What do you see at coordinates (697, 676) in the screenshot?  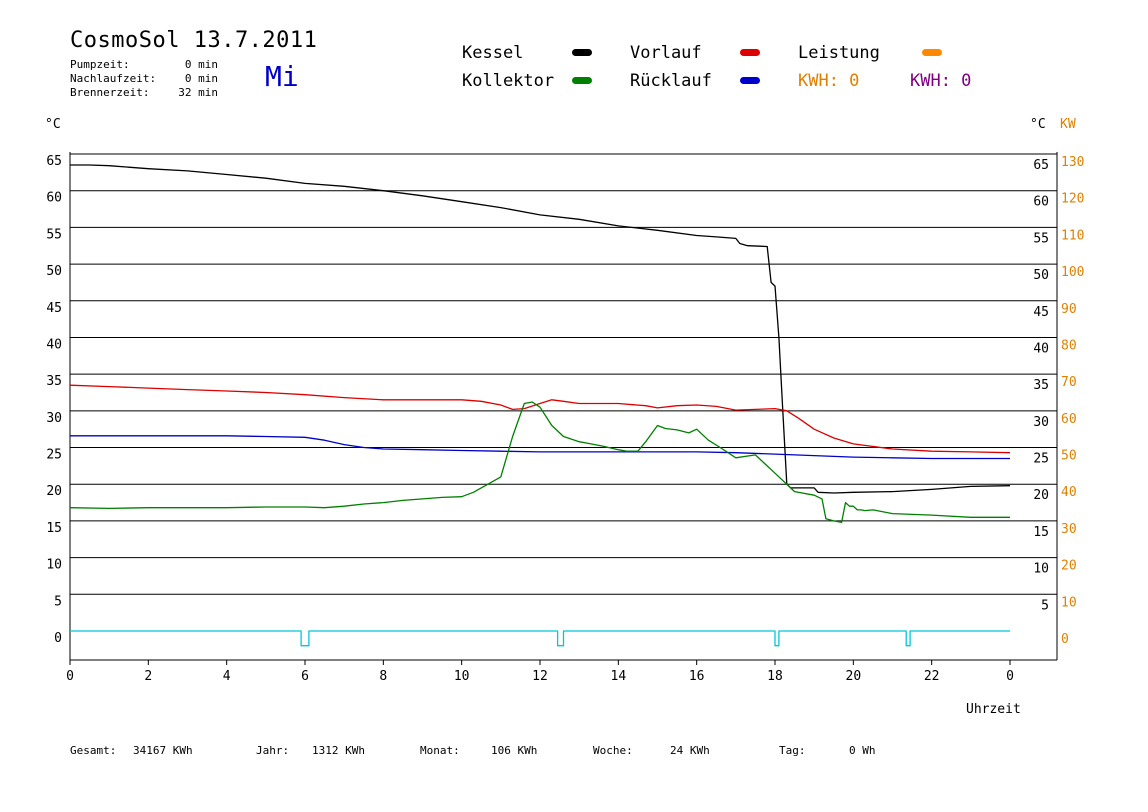 I see `x-tick-label: 16` at bounding box center [697, 676].